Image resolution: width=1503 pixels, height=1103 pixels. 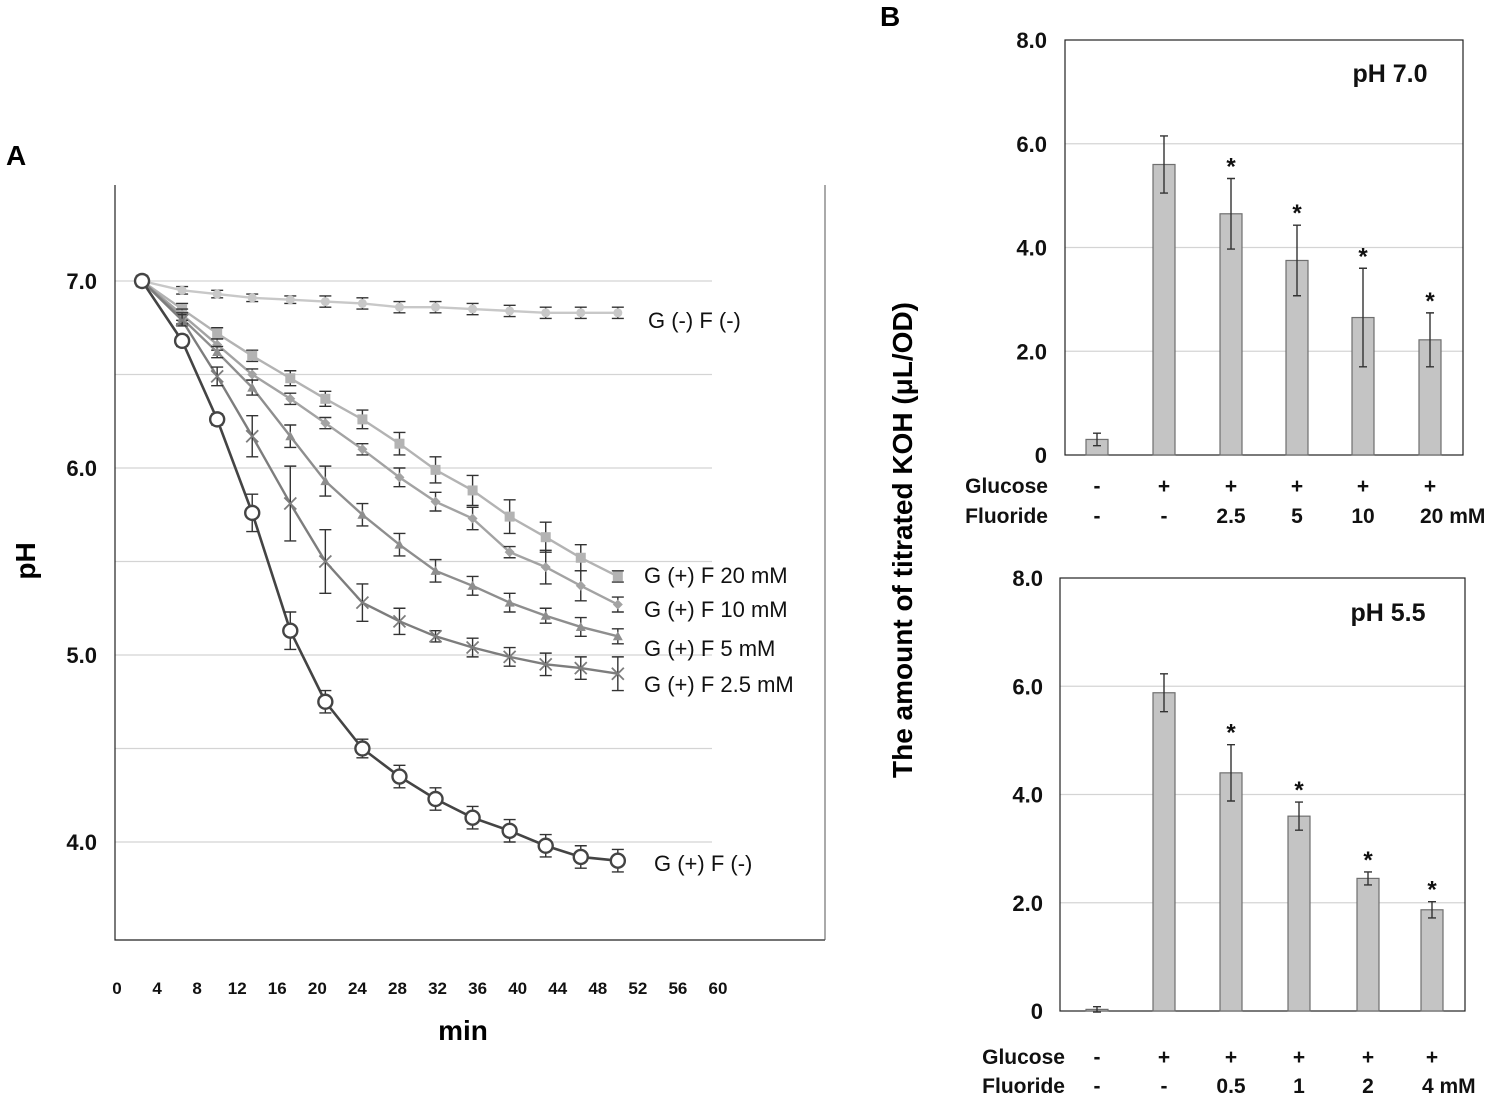 I want to click on panel-a-label: A, so click(x=16, y=155).